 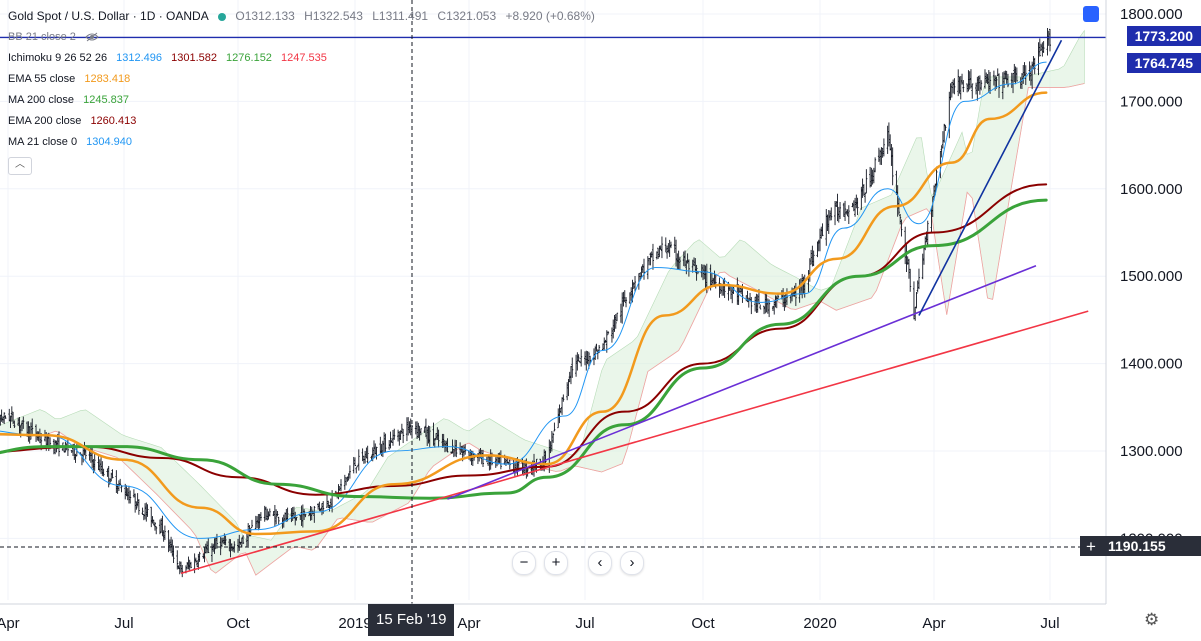 What do you see at coordinates (411, 620) in the screenshot?
I see `crosshair-date-label: 15 Feb '19` at bounding box center [411, 620].